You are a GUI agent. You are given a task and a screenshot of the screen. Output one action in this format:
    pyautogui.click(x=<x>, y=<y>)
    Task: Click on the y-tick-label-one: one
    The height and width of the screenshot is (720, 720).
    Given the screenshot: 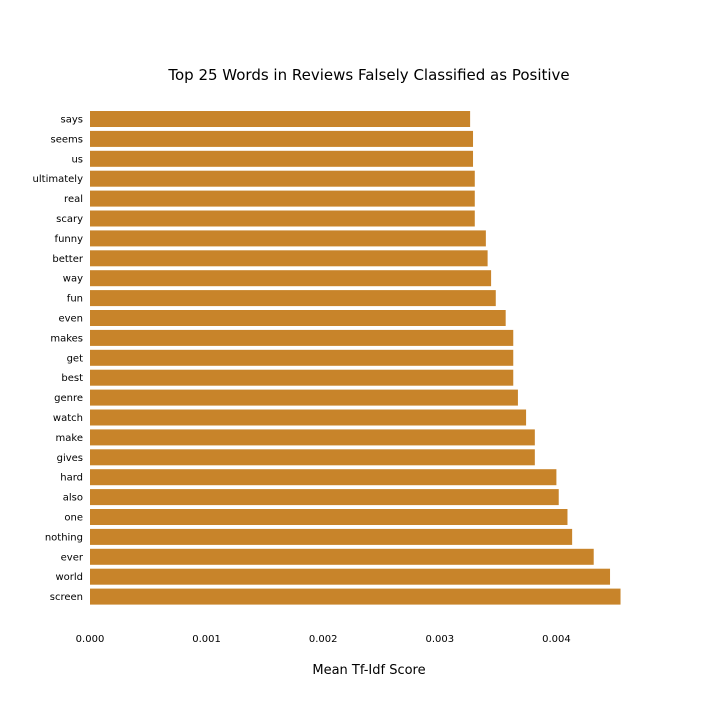 What is the action you would take?
    pyautogui.click(x=73, y=518)
    